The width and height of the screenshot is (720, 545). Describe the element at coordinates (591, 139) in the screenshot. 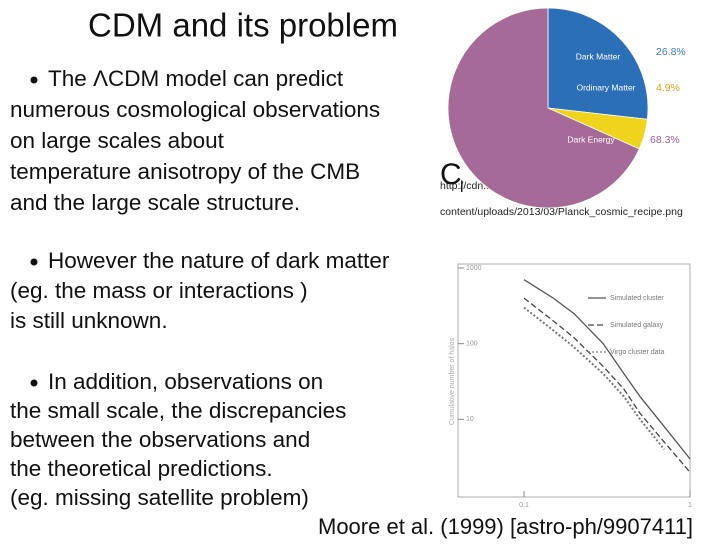

I see `pie-label: Dark Energy` at that location.